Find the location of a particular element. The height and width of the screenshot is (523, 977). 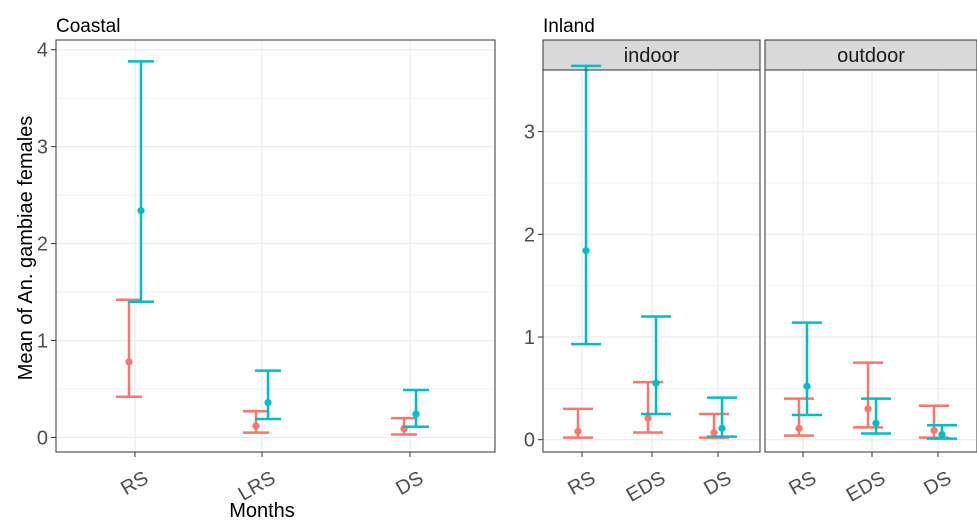

facet-strip is located at coordinates (870, 55).